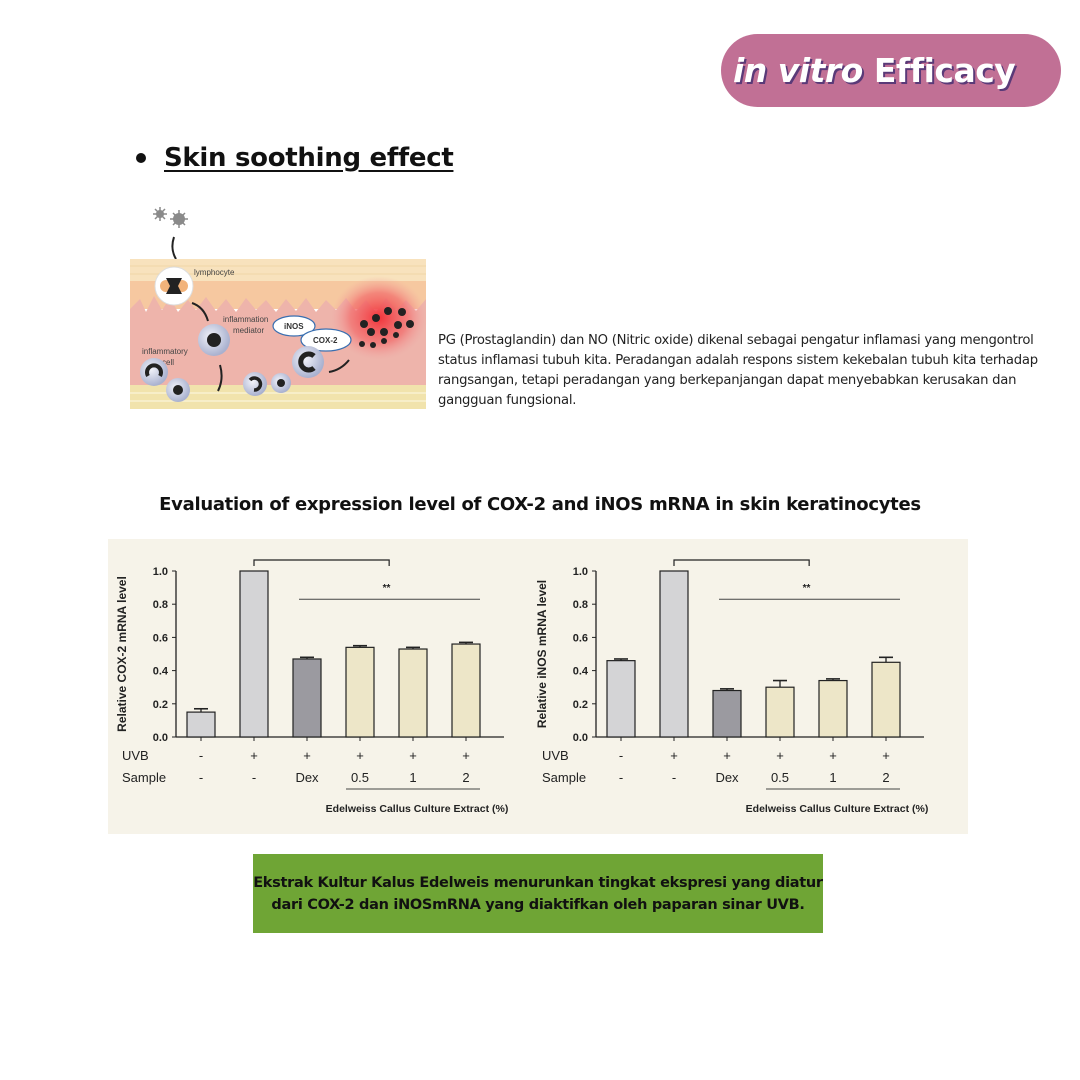 The height and width of the screenshot is (1080, 1080). Describe the element at coordinates (798, 70) in the screenshot. I see `title-italic: in vitro` at that location.